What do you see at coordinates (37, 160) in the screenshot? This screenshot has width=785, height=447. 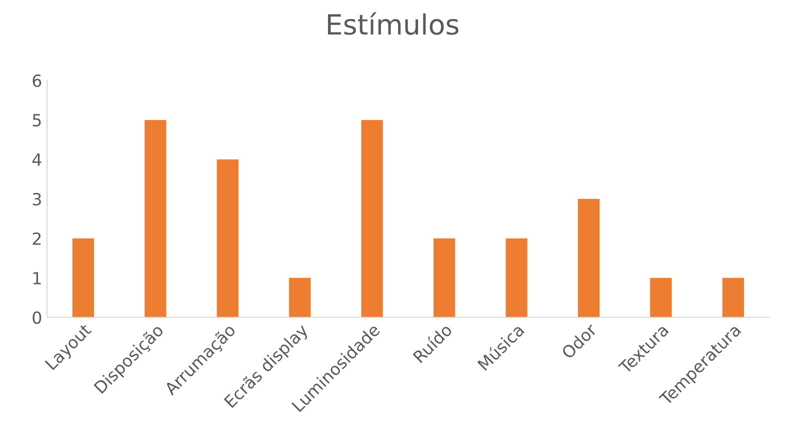 I see `y-tick-label: 4` at bounding box center [37, 160].